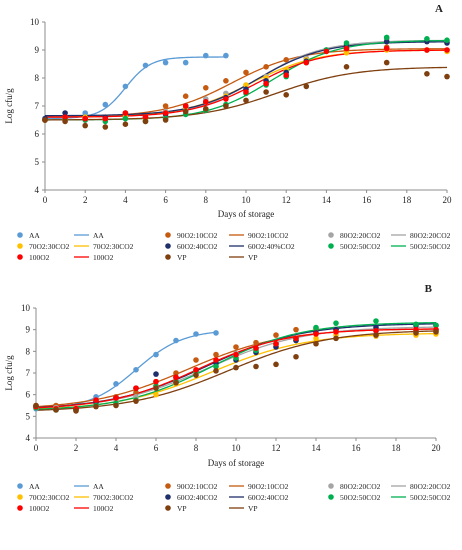 This screenshot has width=462, height=550. What do you see at coordinates (237, 448) in the screenshot?
I see `x-tick-label: 10` at bounding box center [237, 448].